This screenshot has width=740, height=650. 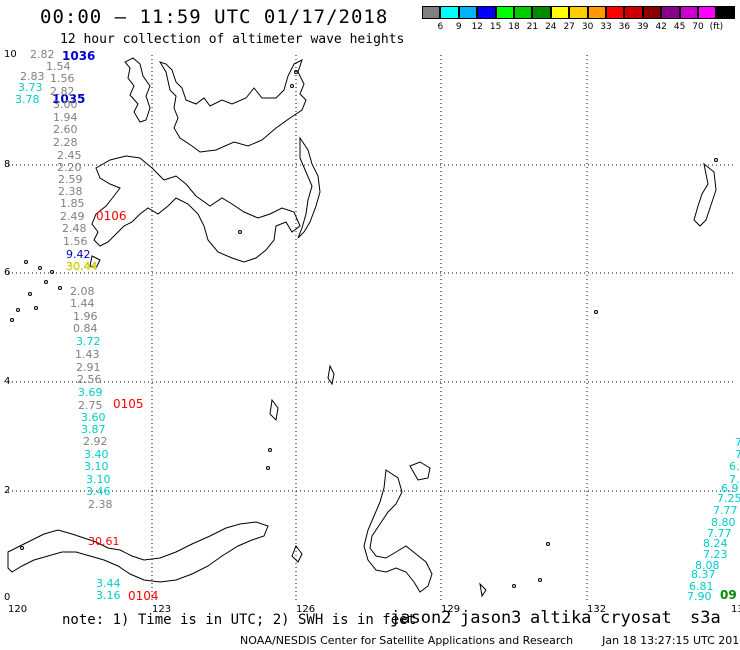 I want to click on wave-height-value: 1.54, so click(x=58, y=66).